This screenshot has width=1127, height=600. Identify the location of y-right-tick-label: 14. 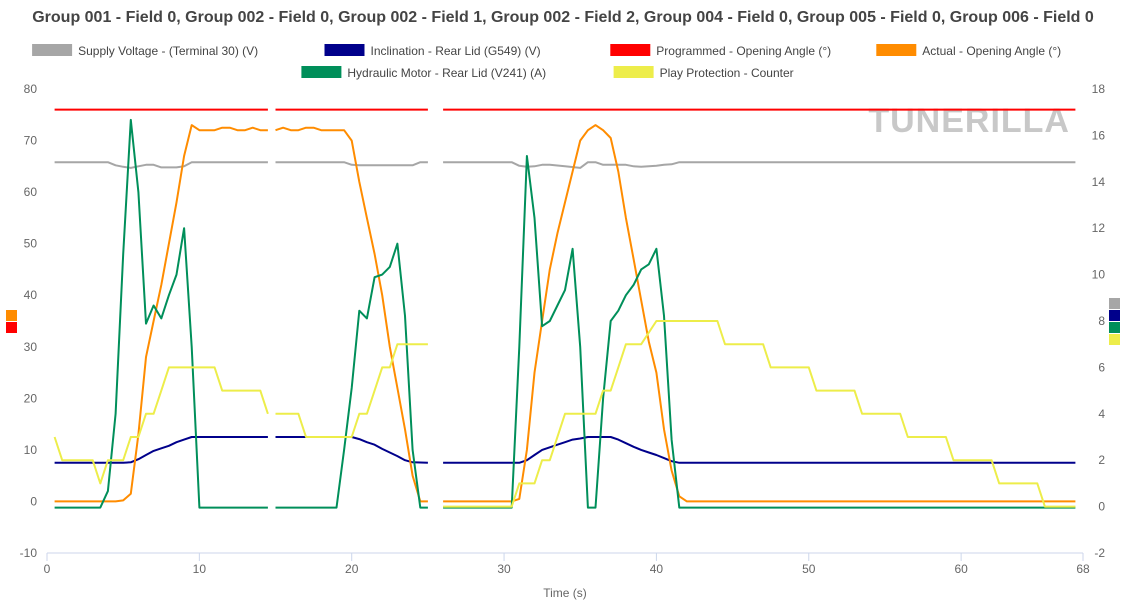
(1099, 182).